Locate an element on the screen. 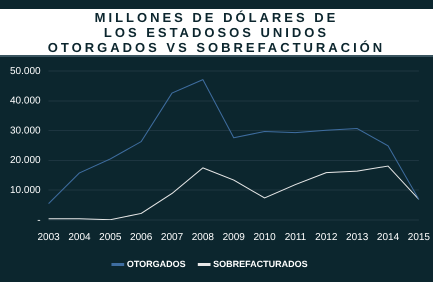  chart-title: MILLONES DE DÓLARES DE LOS ESTADOSOS UNIDOS OTORGADOS VS SOBREFACTURACIÓN is located at coordinates (217, 32).